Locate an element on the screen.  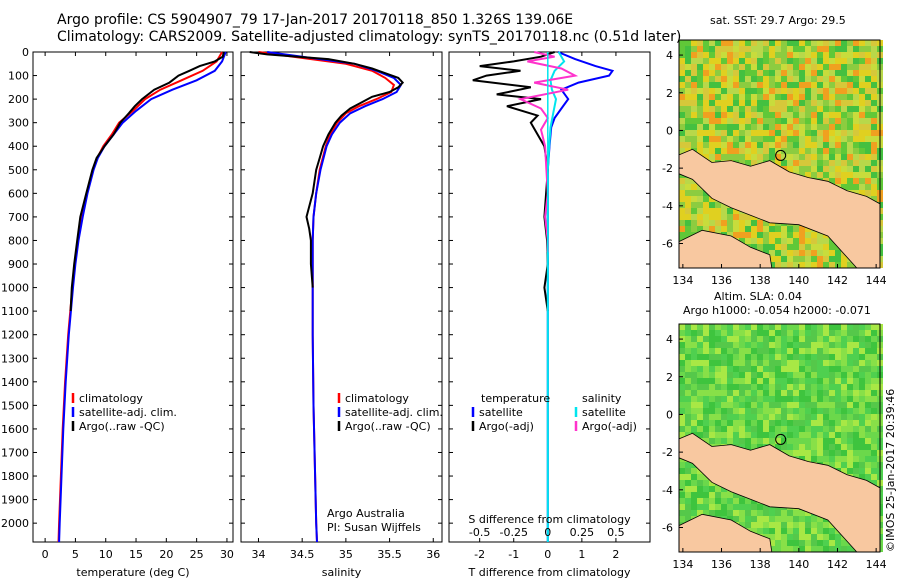
temperature-xtick-label: 25 is located at coordinates (197, 554).